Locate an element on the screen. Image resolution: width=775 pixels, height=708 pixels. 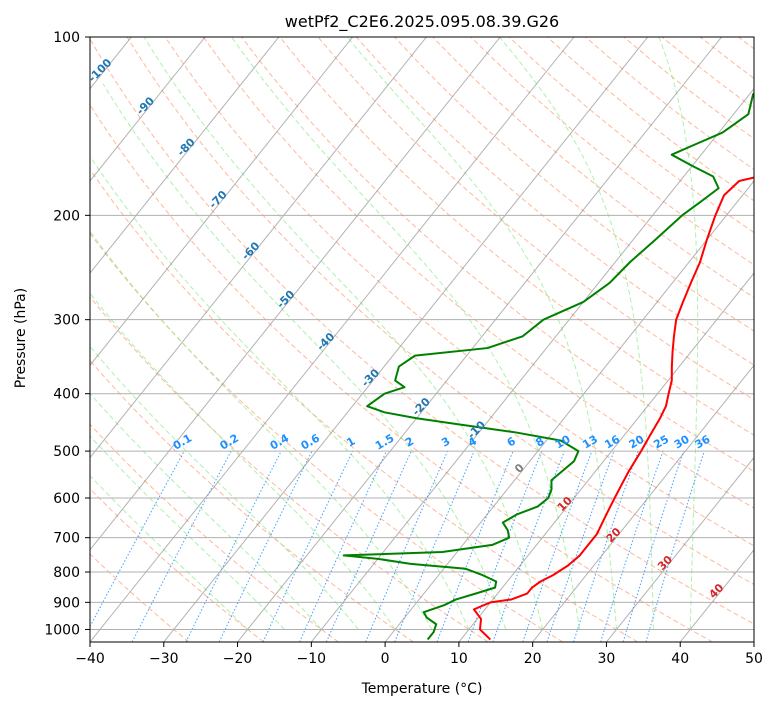
mixing-ratio-label: 10 is located at coordinates (563, 441).